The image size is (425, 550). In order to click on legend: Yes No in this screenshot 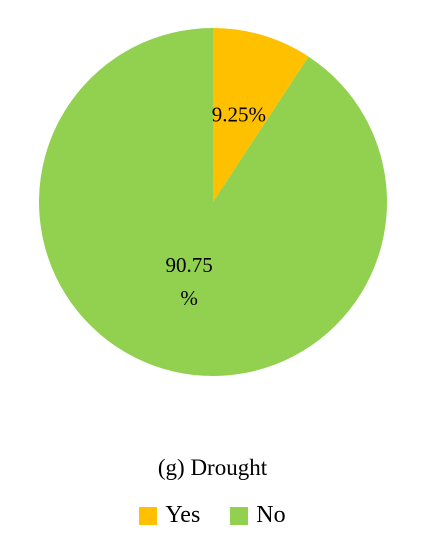, I will do `click(212, 515)`.